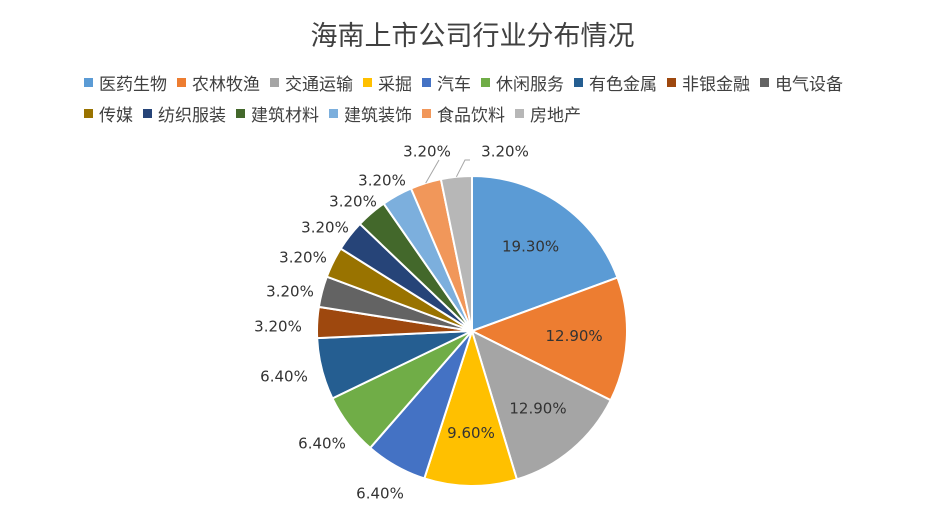 The image size is (945, 532). What do you see at coordinates (319, 85) in the screenshot?
I see `legend-label: 交通运输` at bounding box center [319, 85].